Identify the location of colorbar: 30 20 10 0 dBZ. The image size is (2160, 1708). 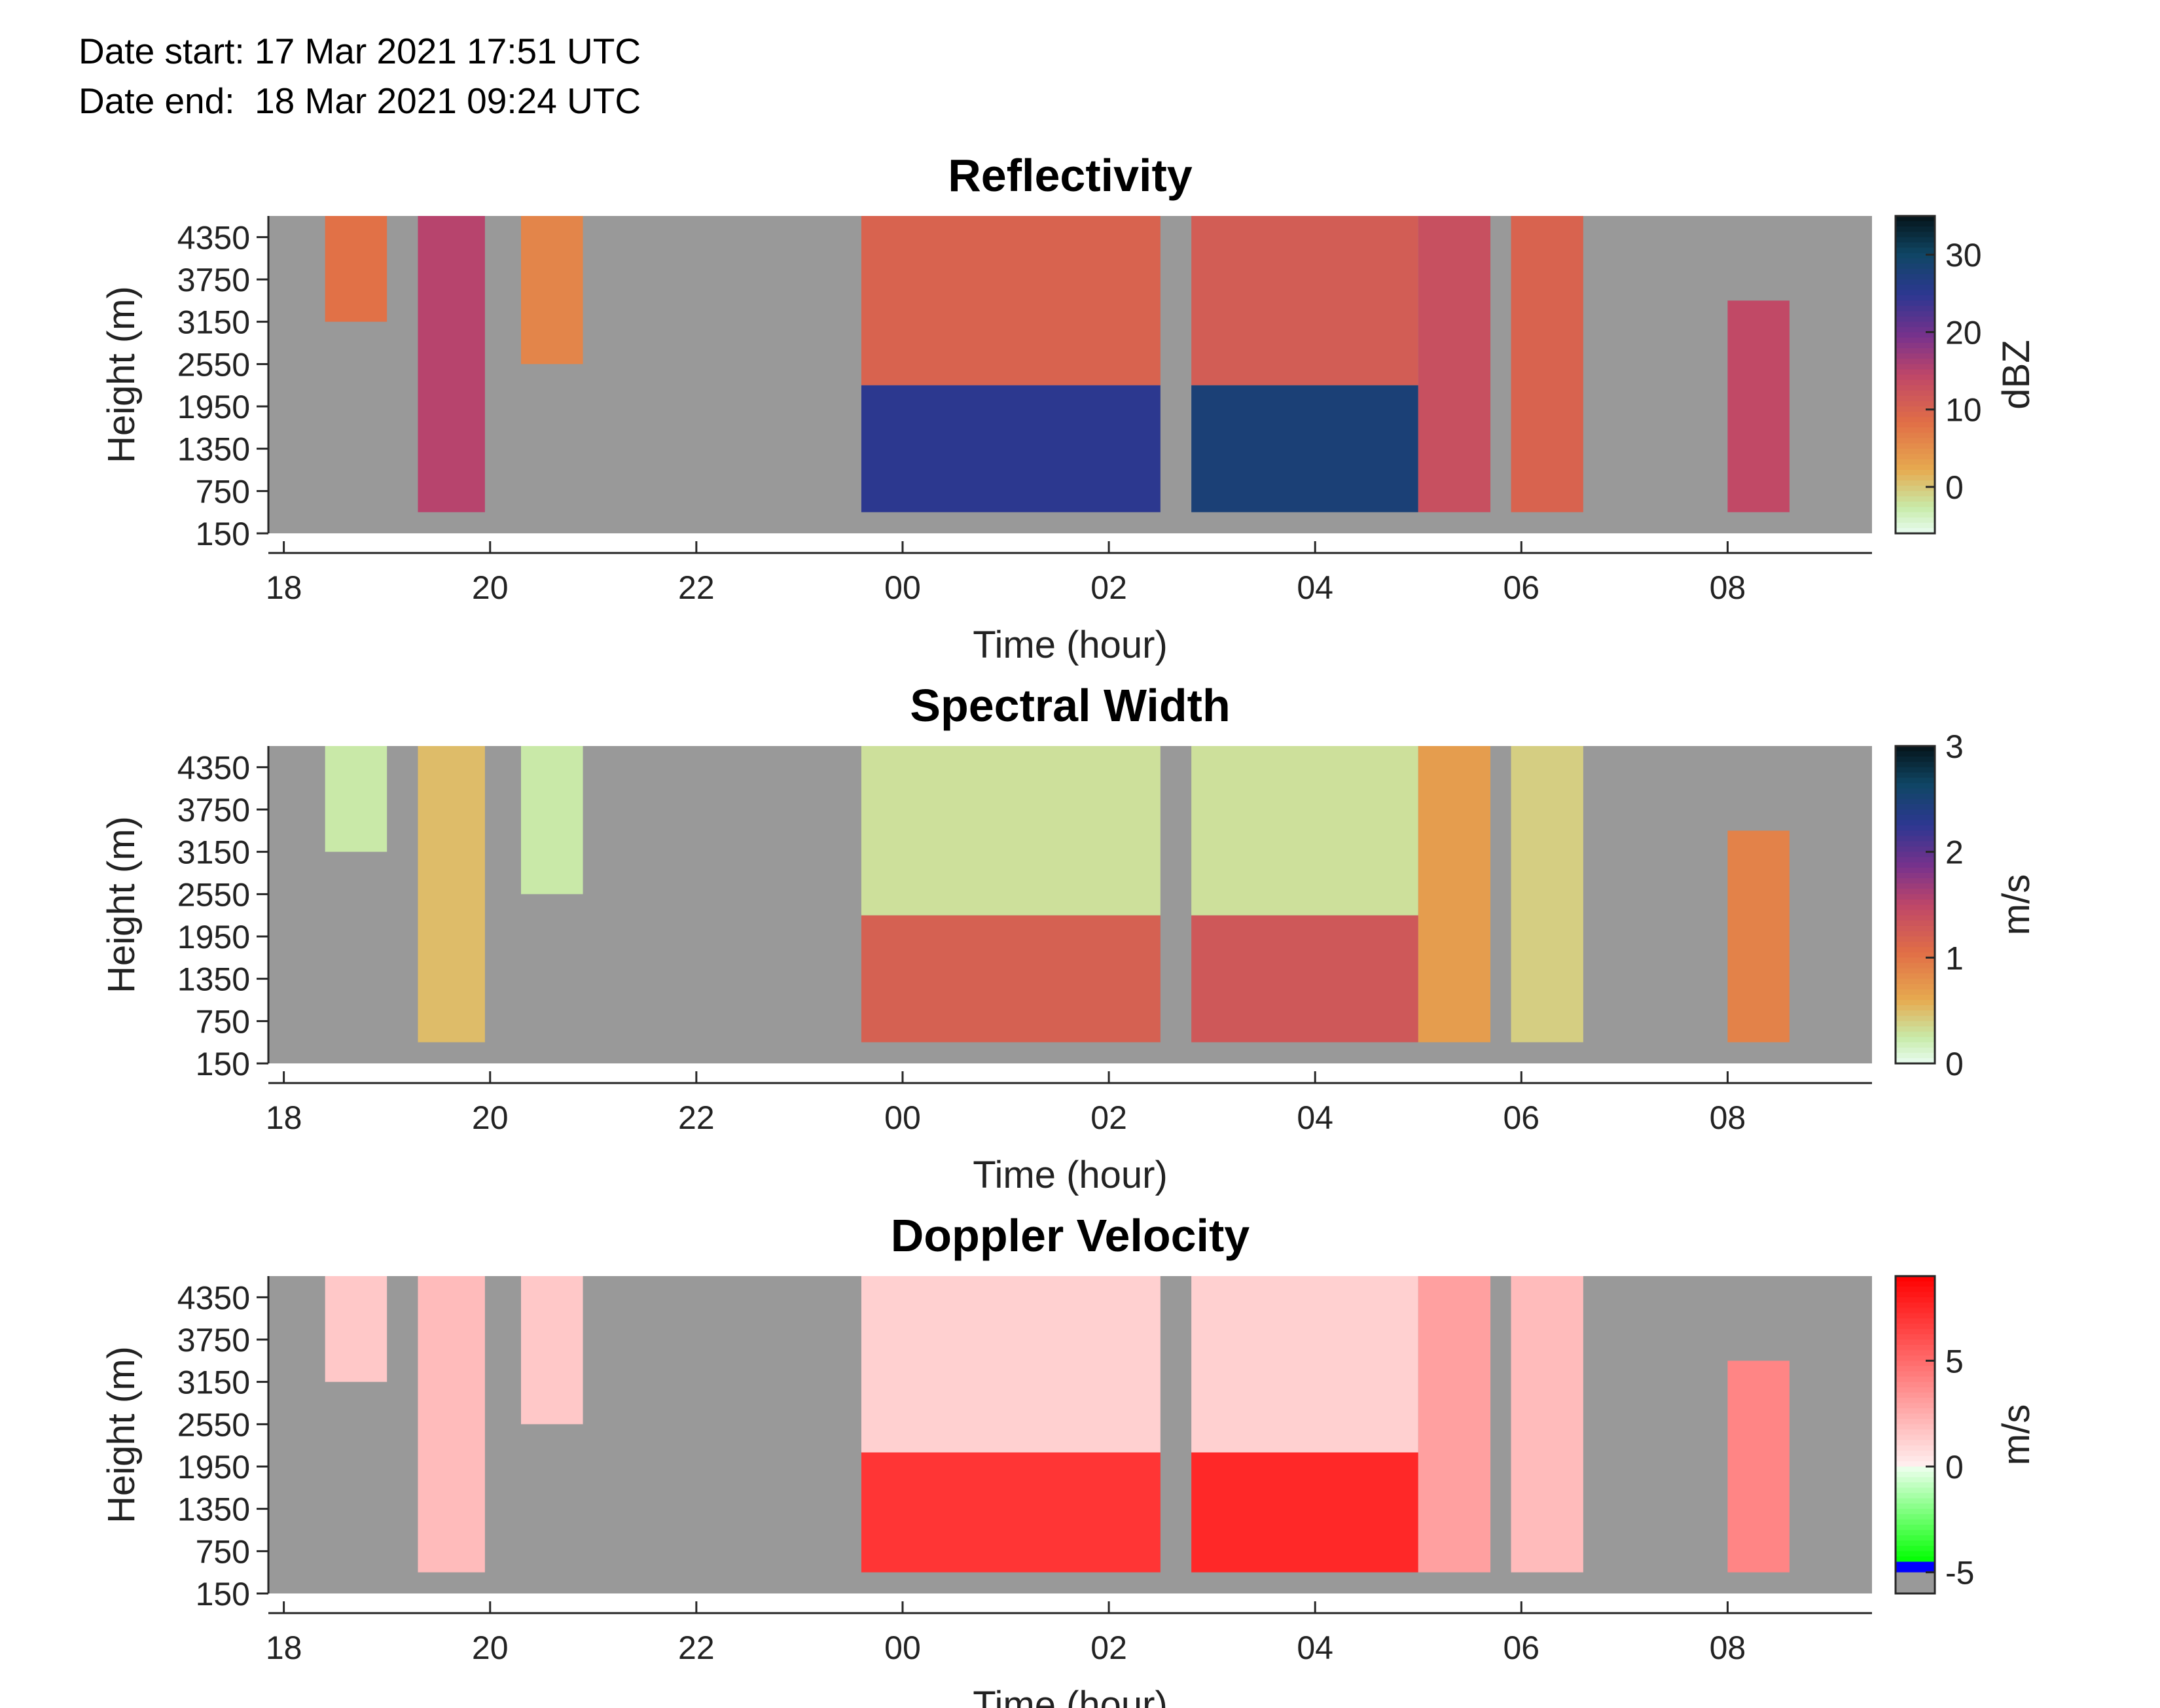
(1966, 375).